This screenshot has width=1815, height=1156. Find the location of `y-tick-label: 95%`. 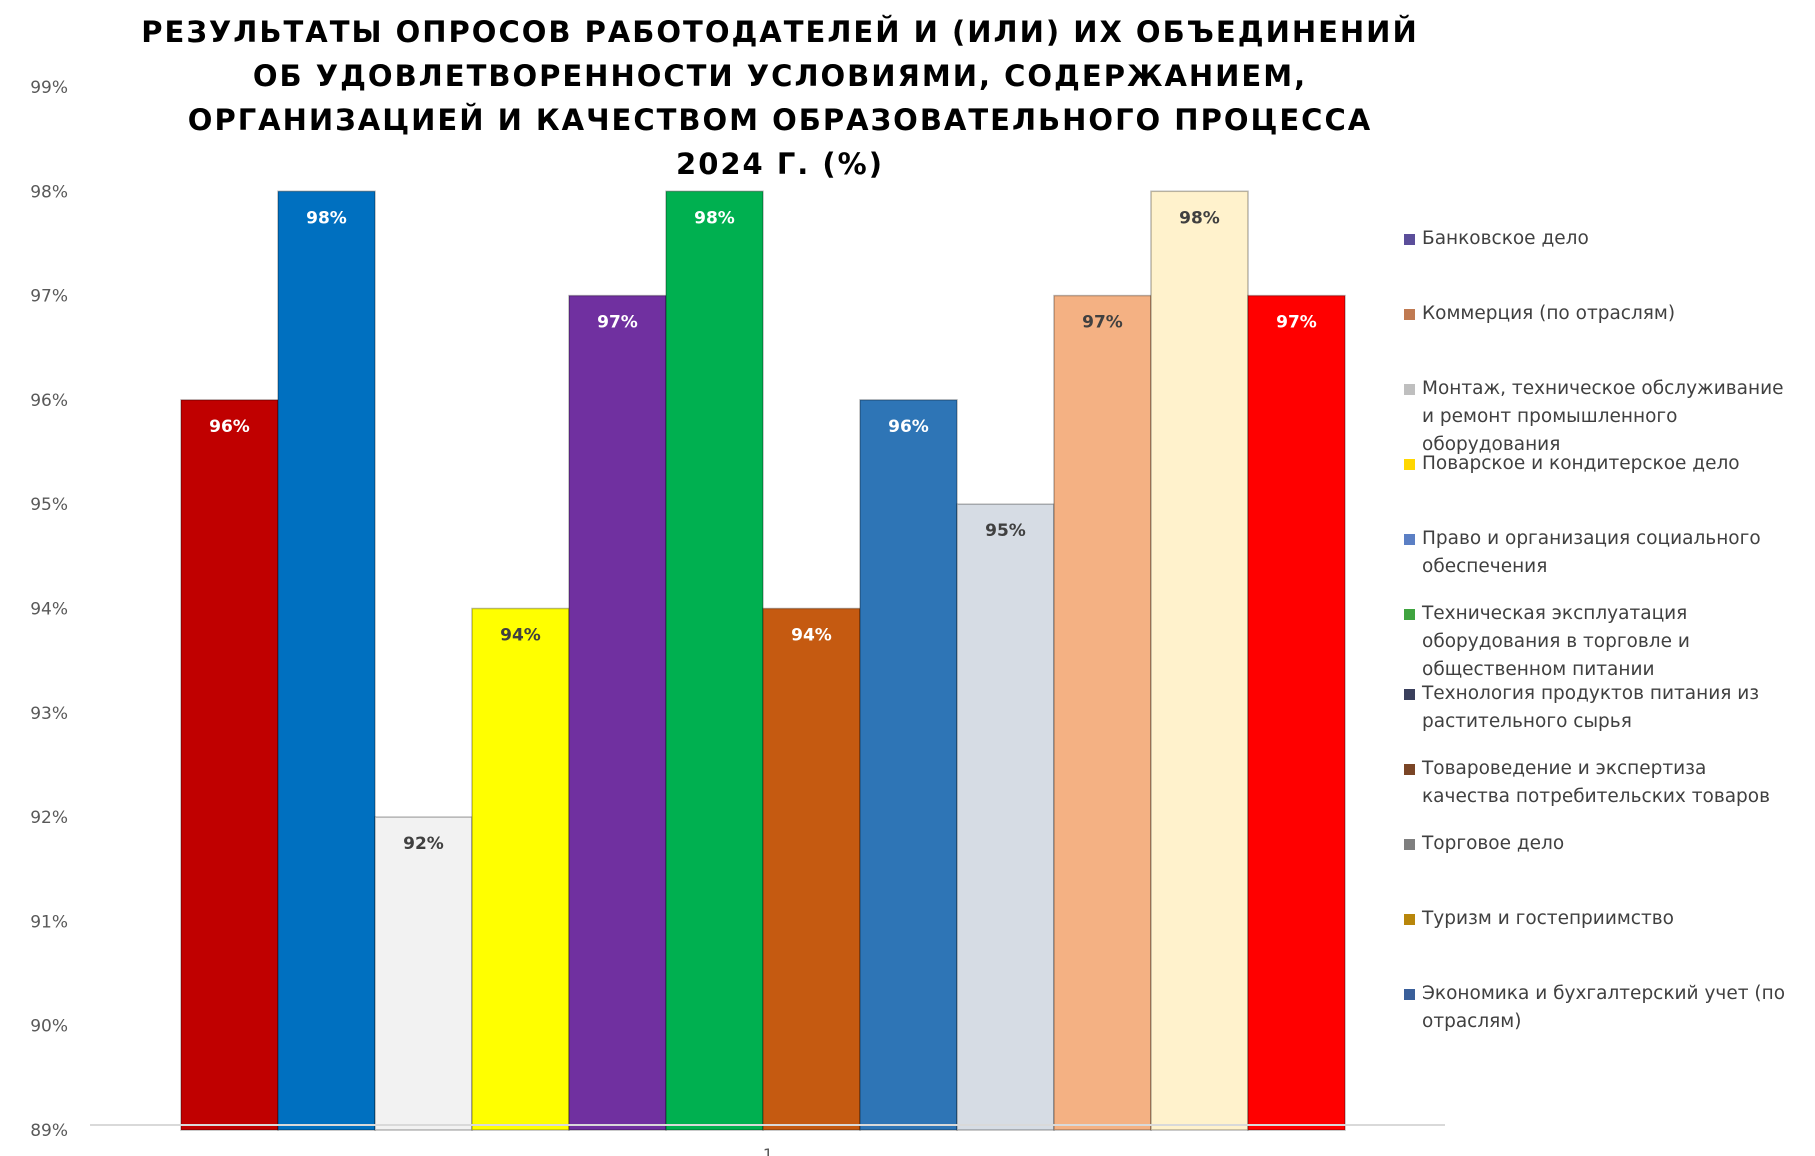

y-tick-label: 95% is located at coordinates (49, 505).